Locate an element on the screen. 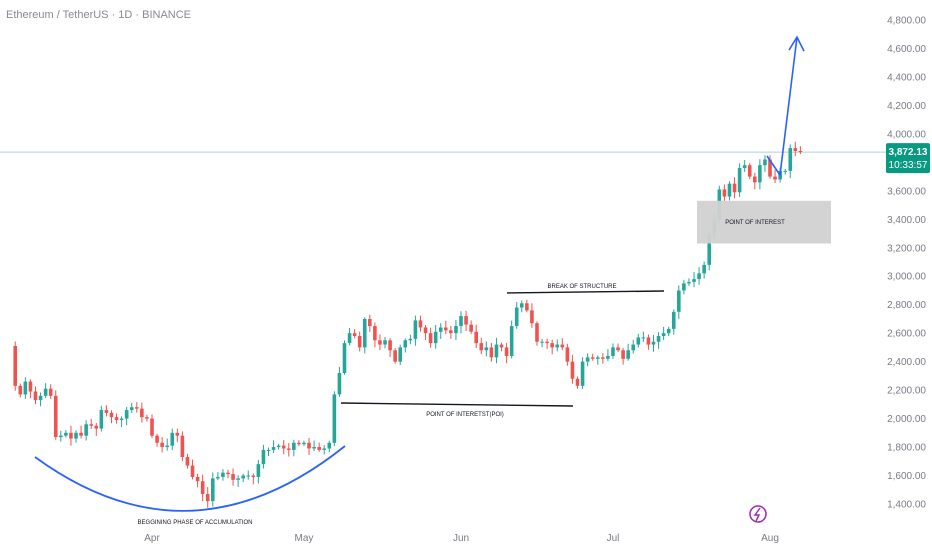 The width and height of the screenshot is (932, 550). poi-zone-label: POINT OF INTEREST is located at coordinates (755, 223).